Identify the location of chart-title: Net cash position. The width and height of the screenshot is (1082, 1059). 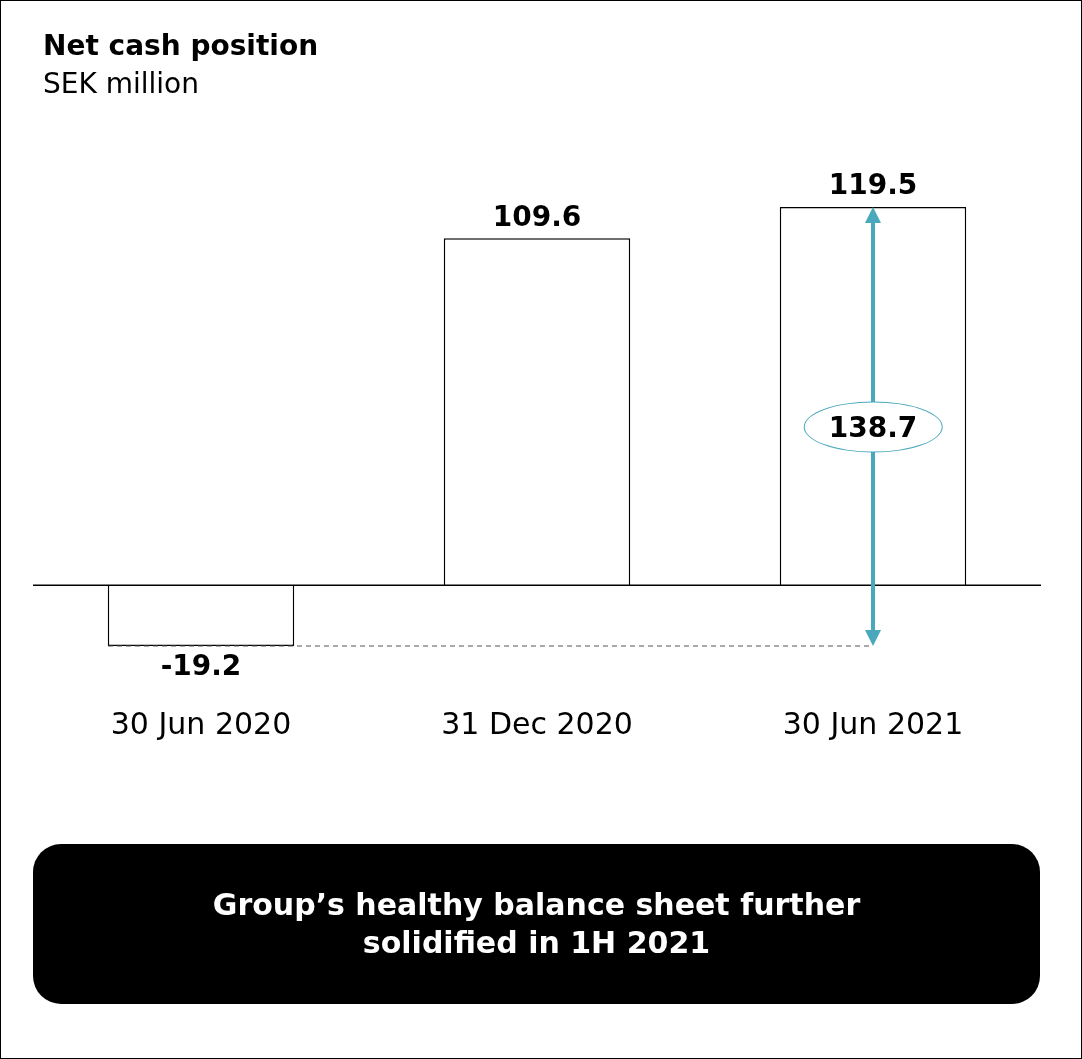
(181, 45).